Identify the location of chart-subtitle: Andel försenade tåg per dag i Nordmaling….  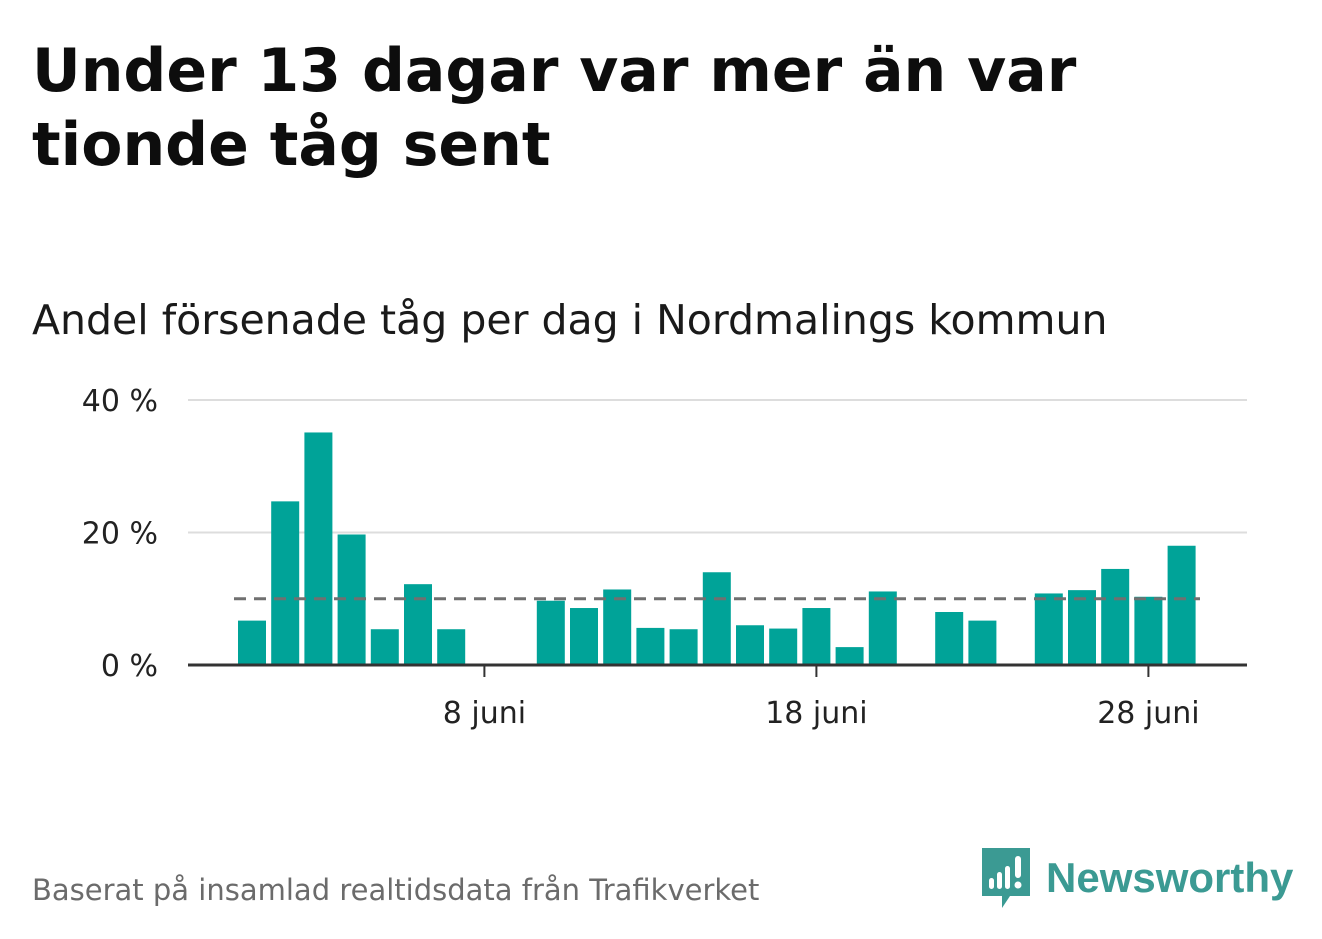
(570, 320).